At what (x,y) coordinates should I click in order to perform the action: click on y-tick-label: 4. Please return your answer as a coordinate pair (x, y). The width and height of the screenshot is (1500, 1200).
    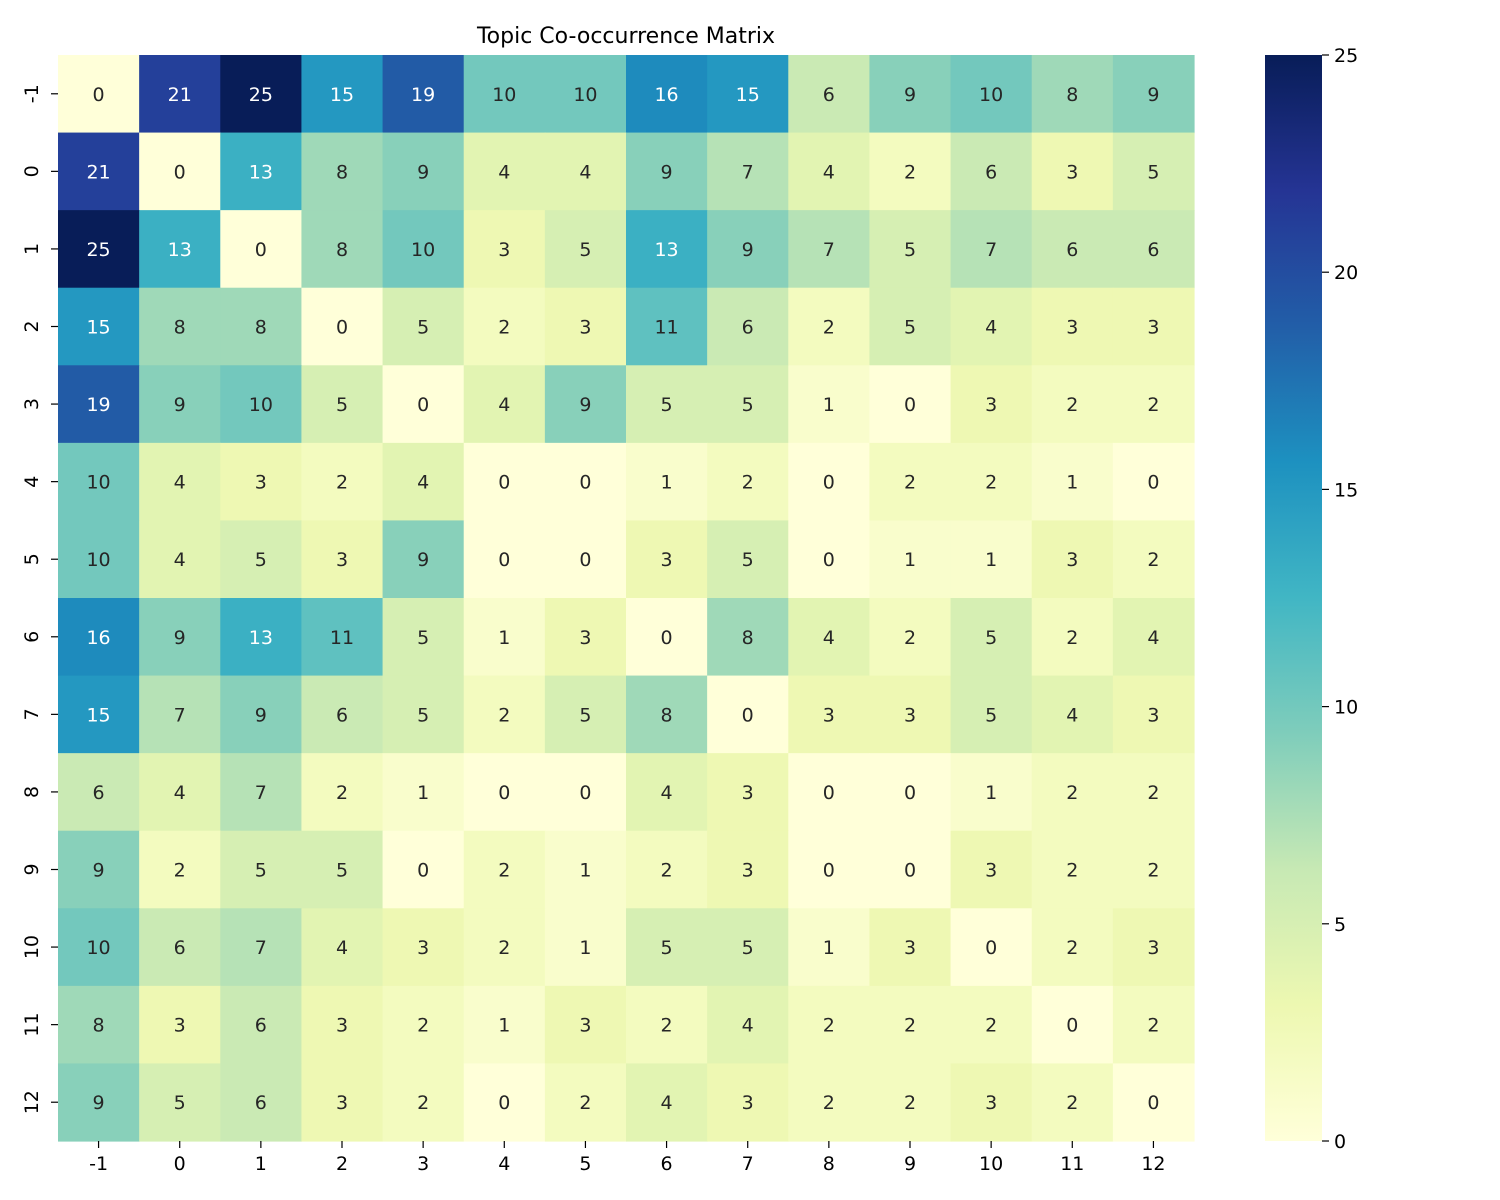
    Looking at the image, I should click on (32, 482).